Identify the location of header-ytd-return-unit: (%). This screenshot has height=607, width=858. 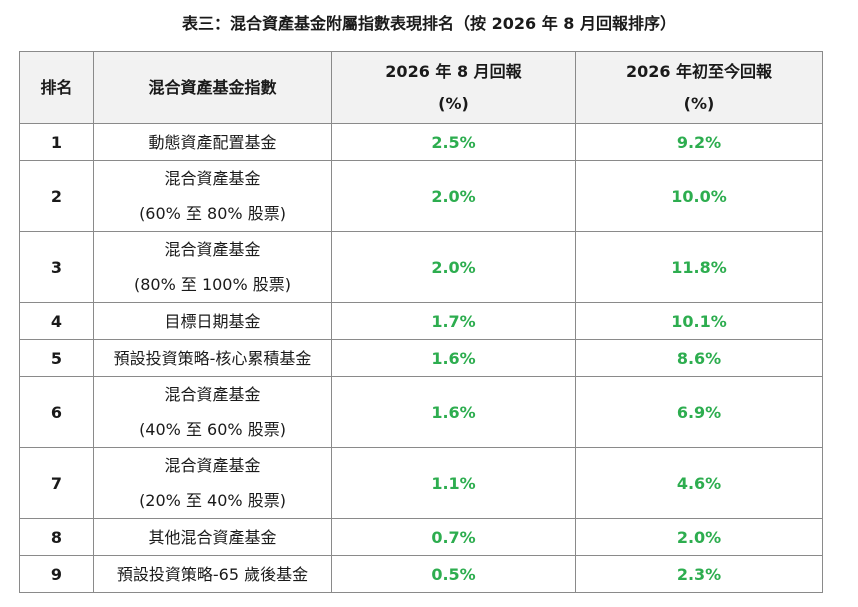
(699, 103).